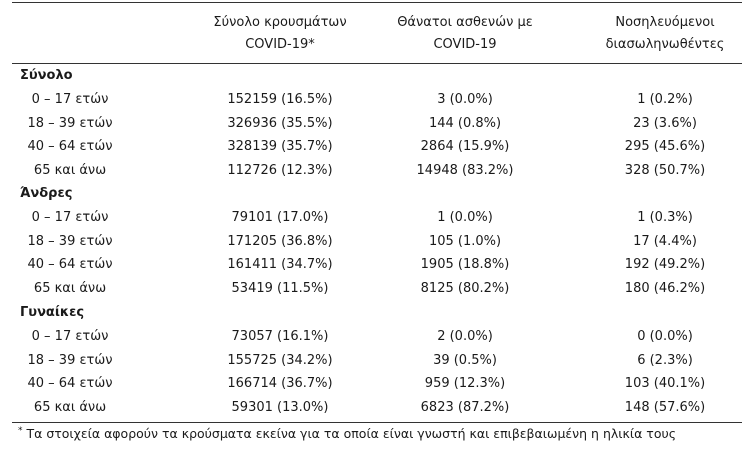 The image size is (754, 474). I want to click on table-header-rule, so click(377, 63).